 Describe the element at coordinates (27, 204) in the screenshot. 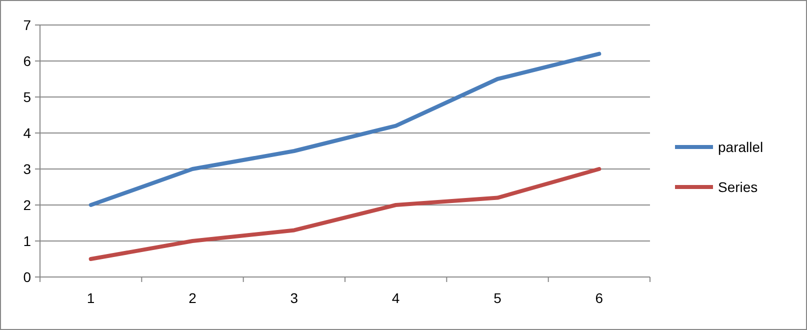

I see `y-tick-label: 2` at that location.